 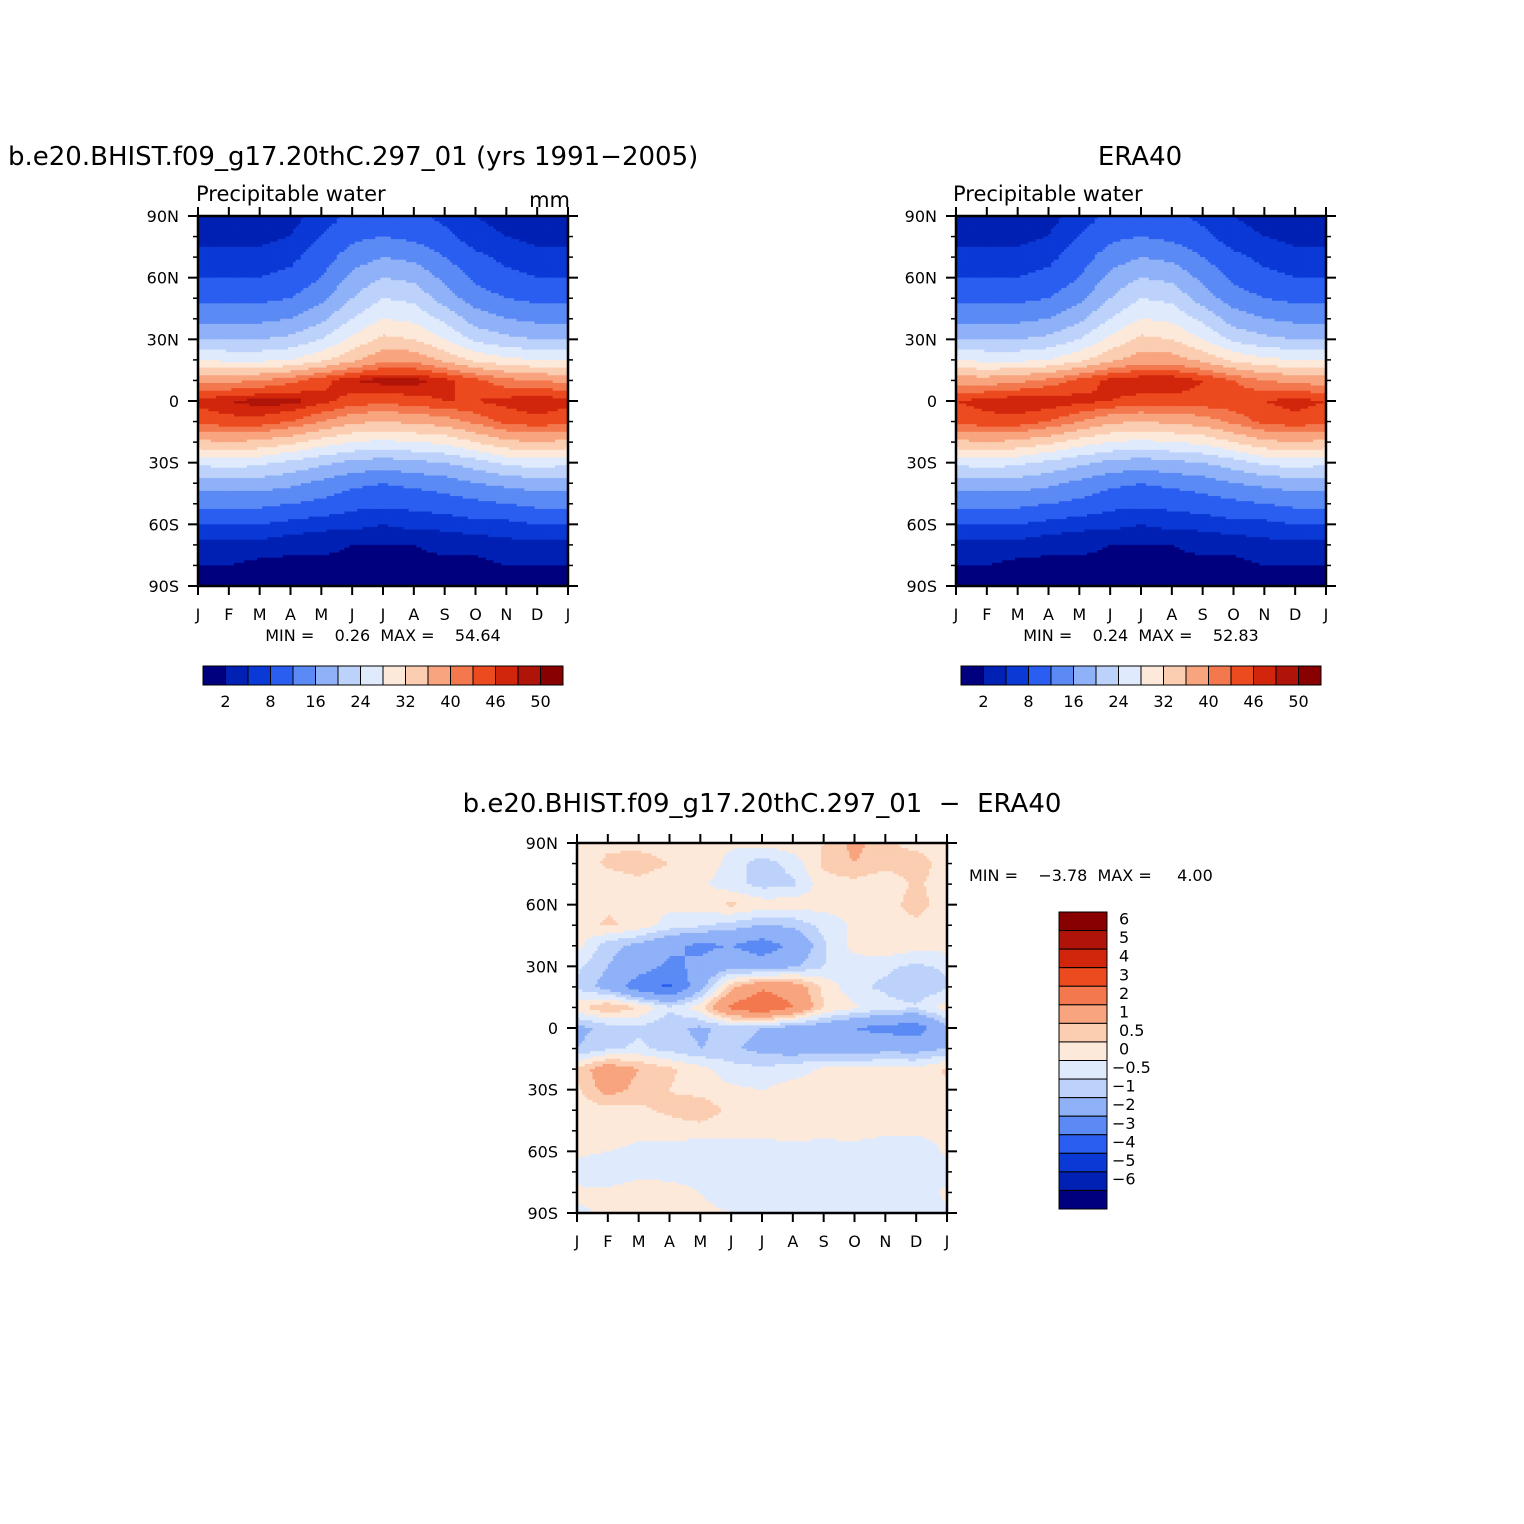 What do you see at coordinates (549, 200) in the screenshot?
I see `panel1-units: mm` at bounding box center [549, 200].